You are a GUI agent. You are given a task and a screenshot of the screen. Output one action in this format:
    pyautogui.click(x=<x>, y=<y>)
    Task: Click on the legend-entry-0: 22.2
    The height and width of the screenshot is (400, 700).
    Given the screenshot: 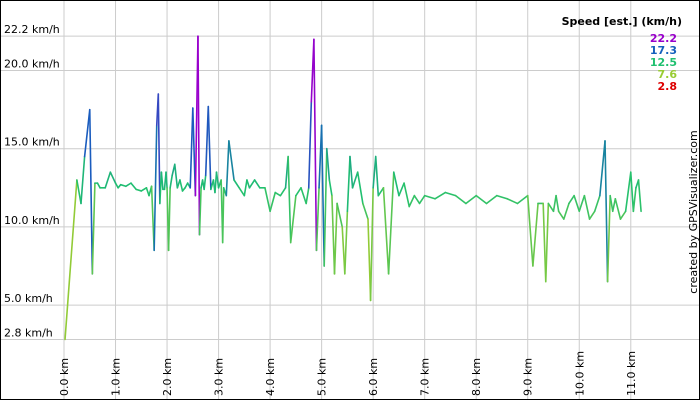 What is the action you would take?
    pyautogui.click(x=663, y=38)
    